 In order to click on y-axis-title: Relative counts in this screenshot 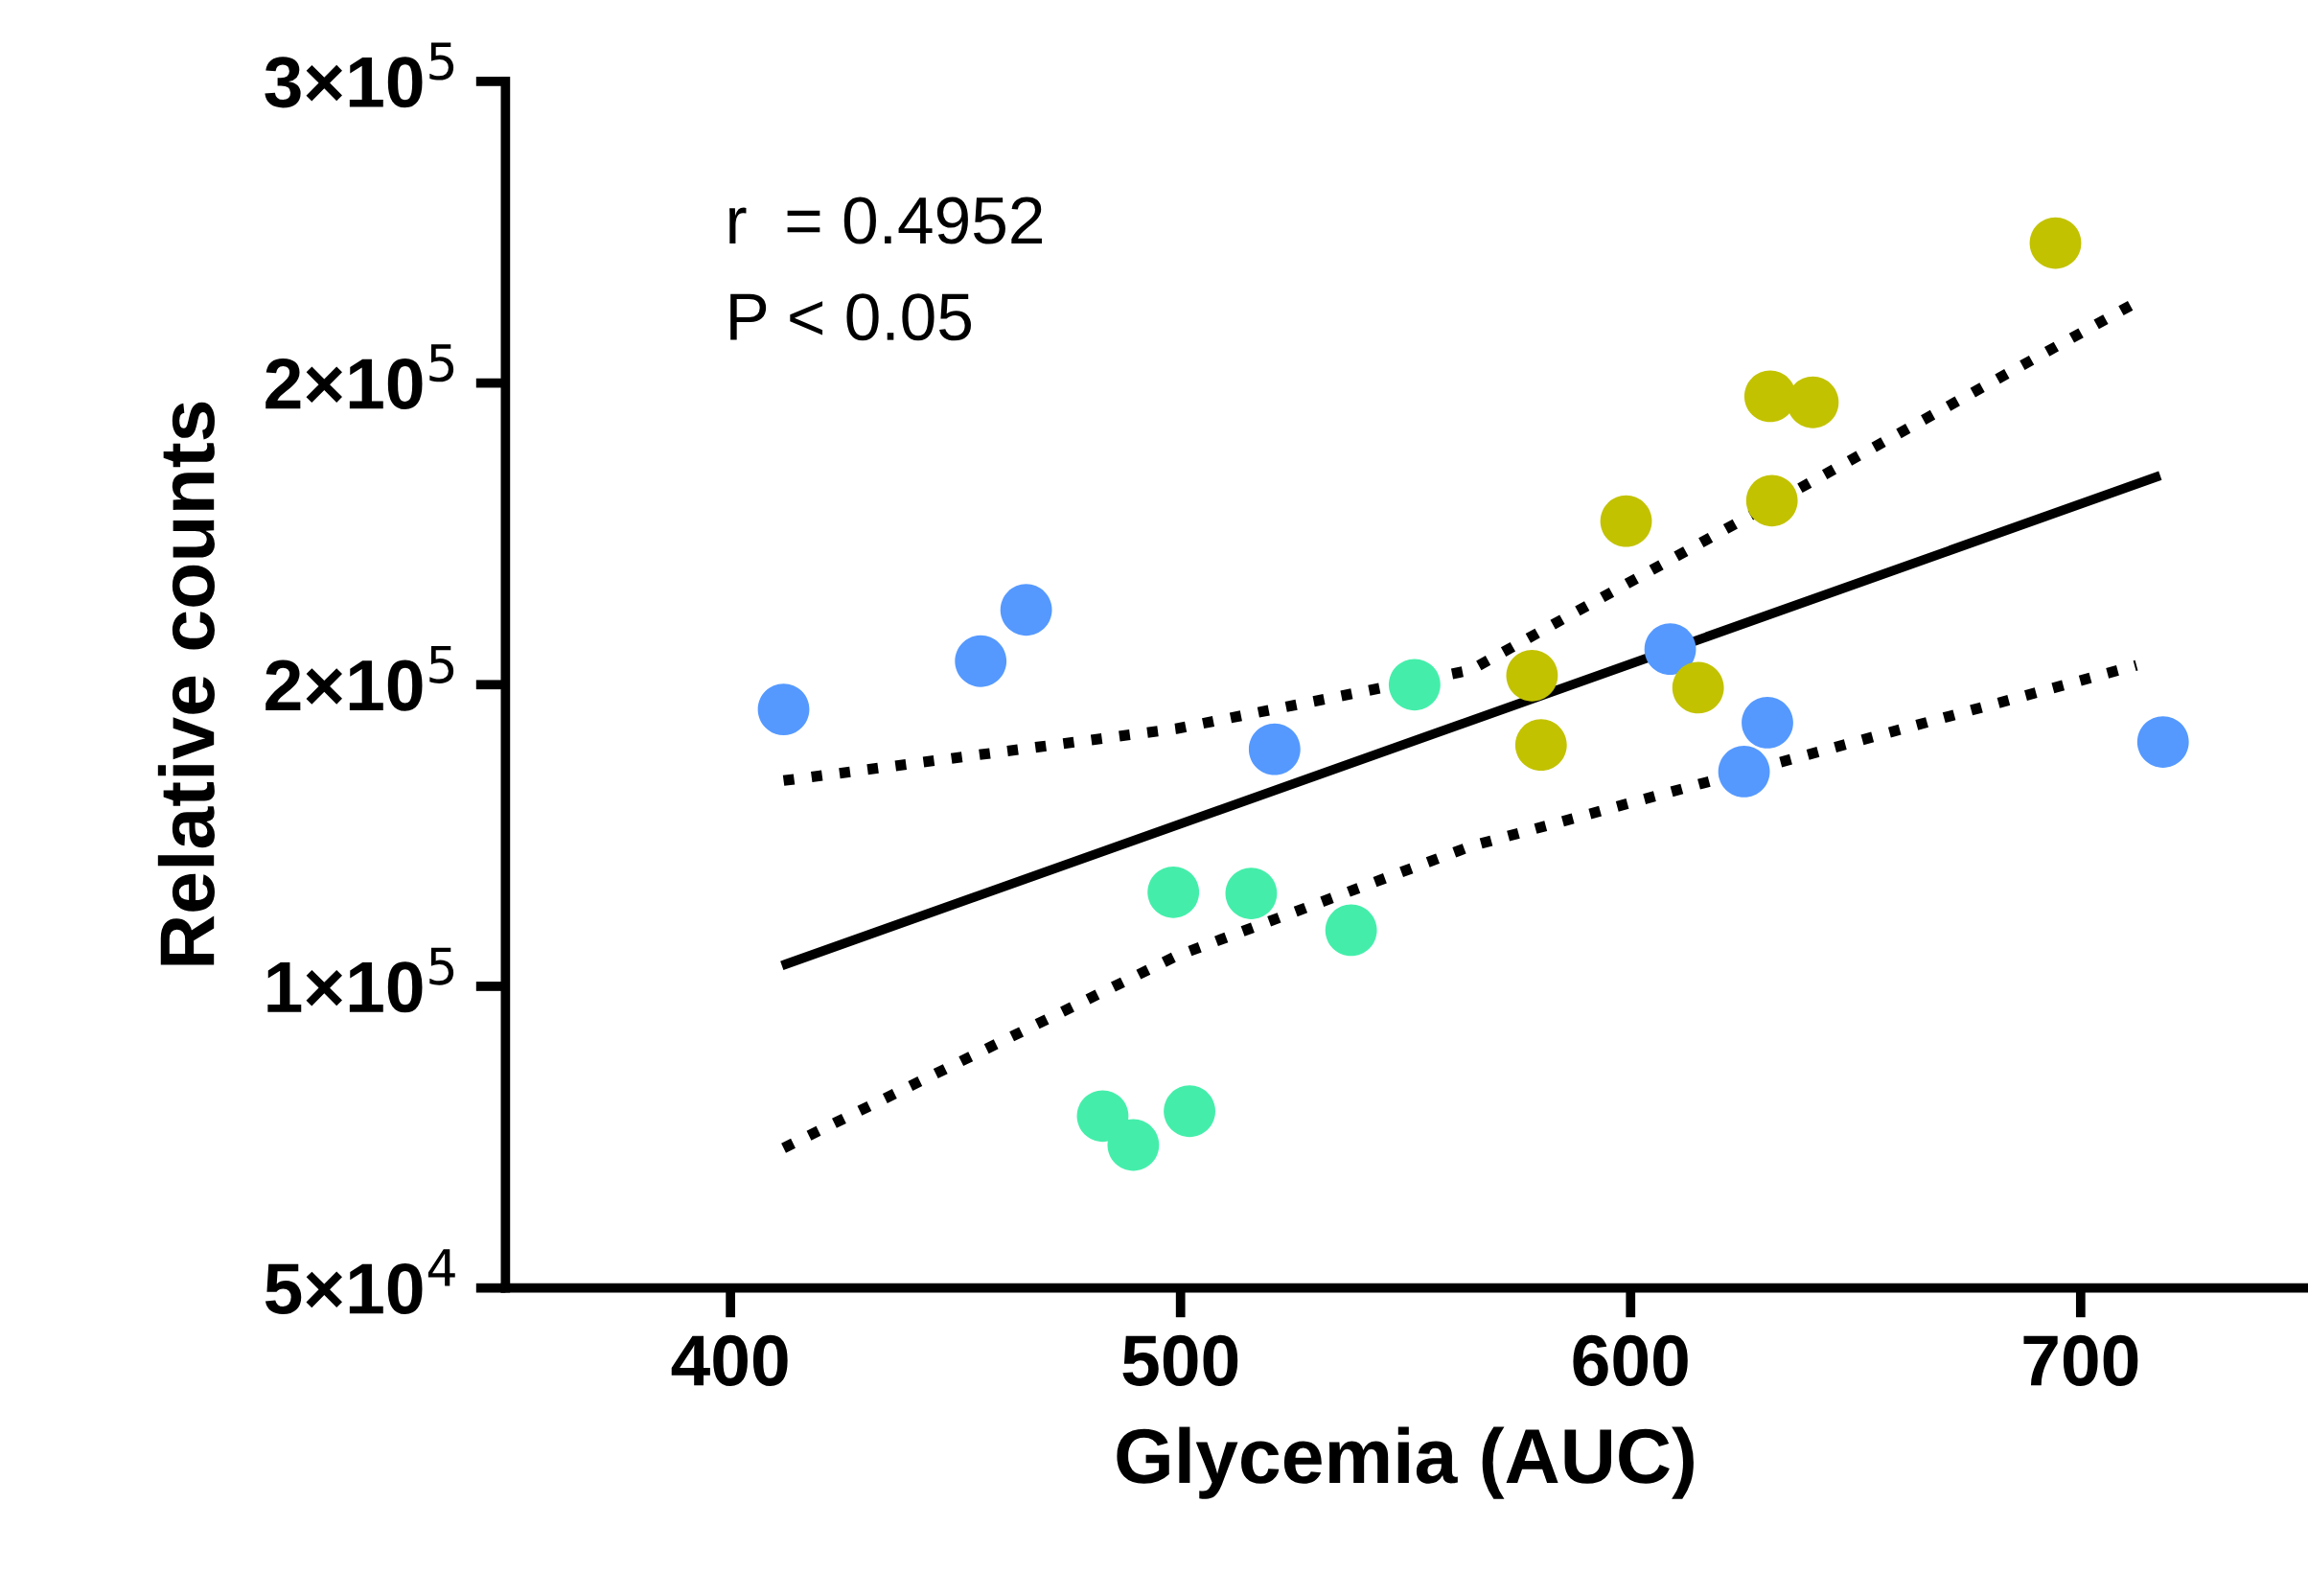, I will do `click(186, 683)`.